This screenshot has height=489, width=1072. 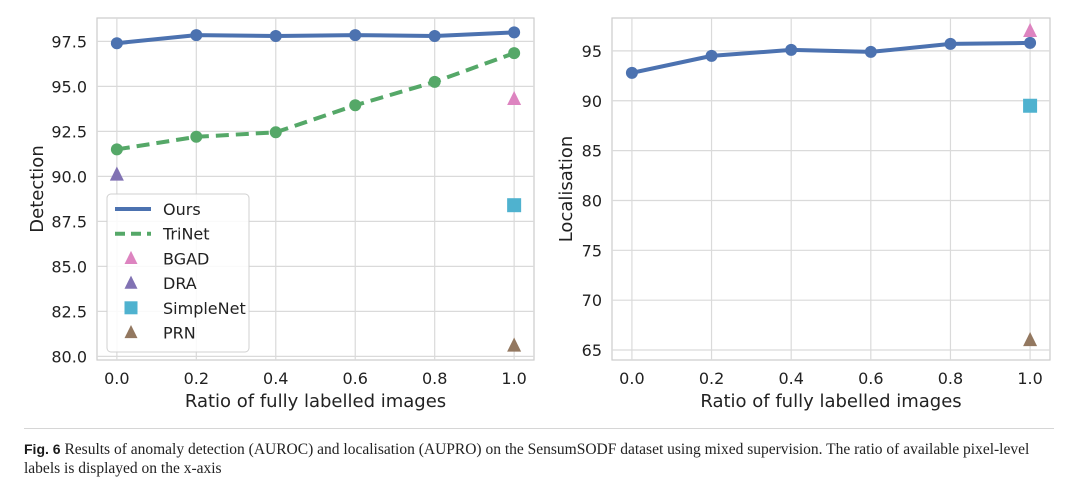 What do you see at coordinates (116, 378) in the screenshot?
I see `detection-x-tick-label: 0.0` at bounding box center [116, 378].